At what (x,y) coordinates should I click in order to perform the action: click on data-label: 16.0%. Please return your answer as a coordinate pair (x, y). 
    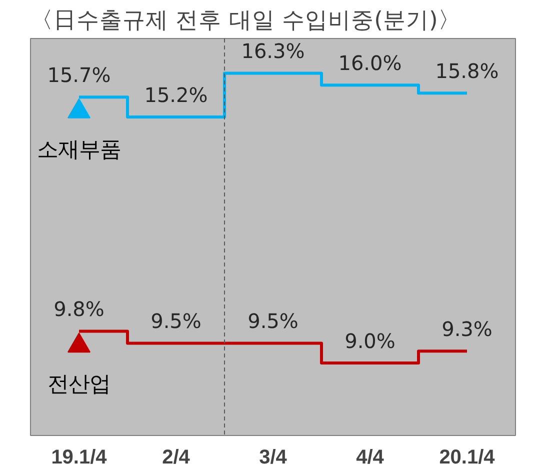
    Looking at the image, I should click on (370, 63).